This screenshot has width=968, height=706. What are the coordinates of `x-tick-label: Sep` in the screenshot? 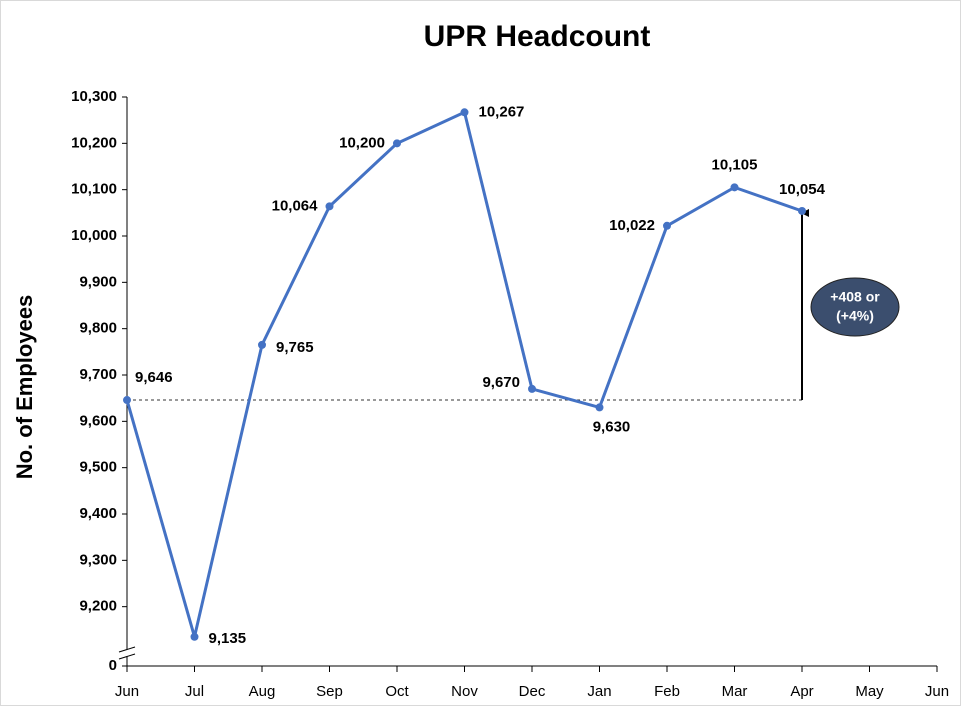 It's located at (329, 691).